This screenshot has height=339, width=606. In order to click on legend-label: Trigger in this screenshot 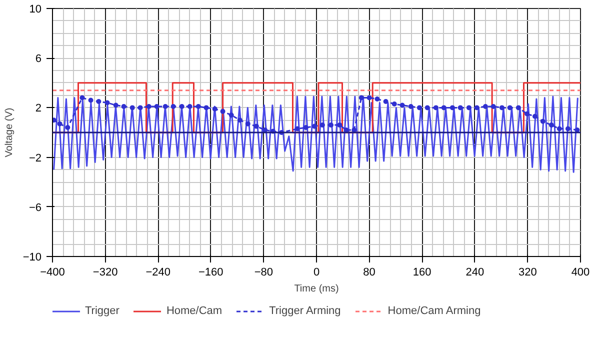, I will do `click(102, 311)`.